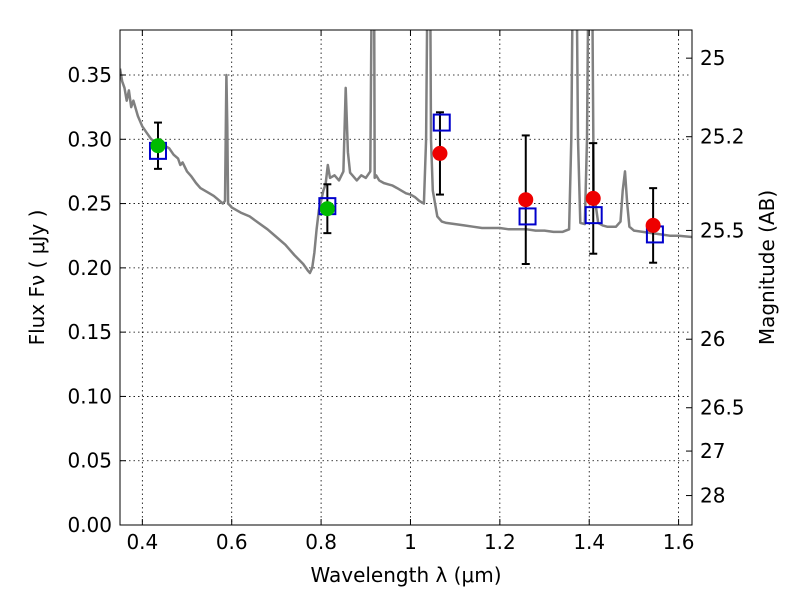 Image resolution: width=800 pixels, height=600 pixels. I want to click on right-axis-label: Magnitude (AB), so click(767, 267).